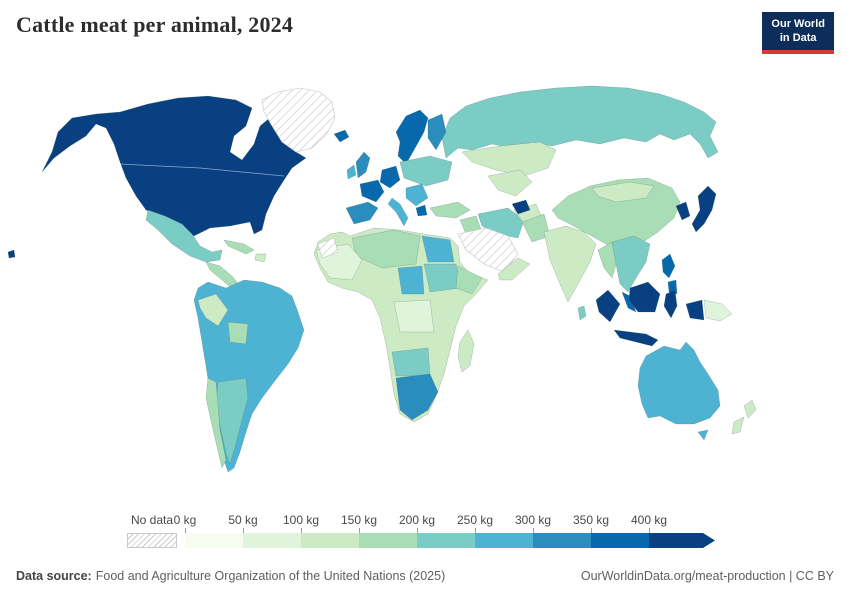 This screenshot has width=850, height=600. Describe the element at coordinates (509, 159) in the screenshot. I see `region-central-asia` at that location.